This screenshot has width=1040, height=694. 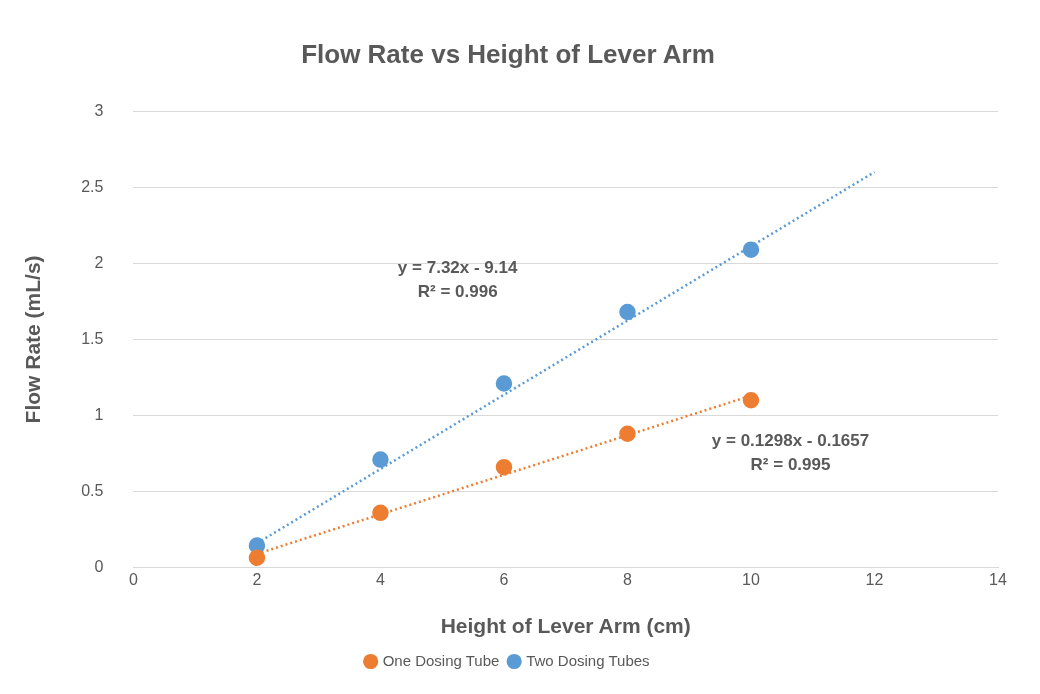 I want to click on y-tick-label: 0.5, so click(x=92, y=490).